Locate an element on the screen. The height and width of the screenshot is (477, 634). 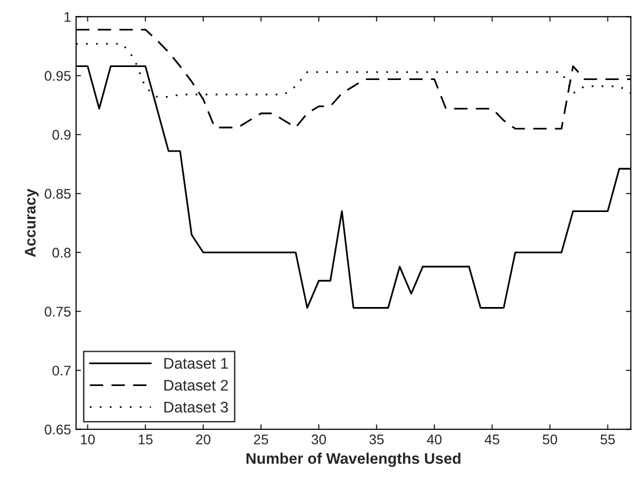
x-tick-label: 30 is located at coordinates (319, 439).